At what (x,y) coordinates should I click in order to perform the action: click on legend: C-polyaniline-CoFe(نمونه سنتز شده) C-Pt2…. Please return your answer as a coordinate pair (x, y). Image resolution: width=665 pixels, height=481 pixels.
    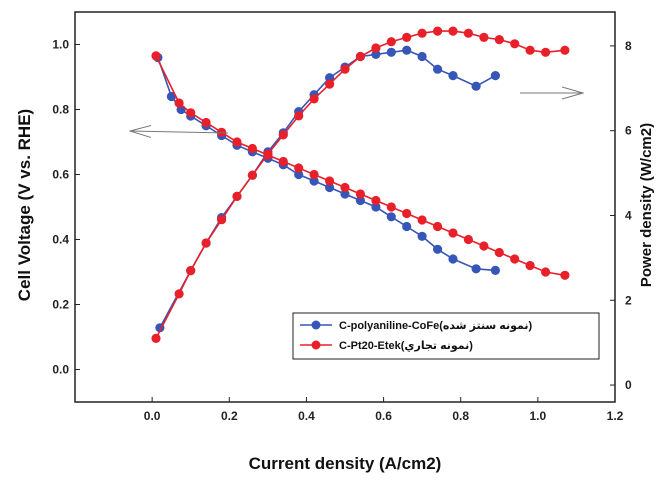
    Looking at the image, I should click on (446, 336).